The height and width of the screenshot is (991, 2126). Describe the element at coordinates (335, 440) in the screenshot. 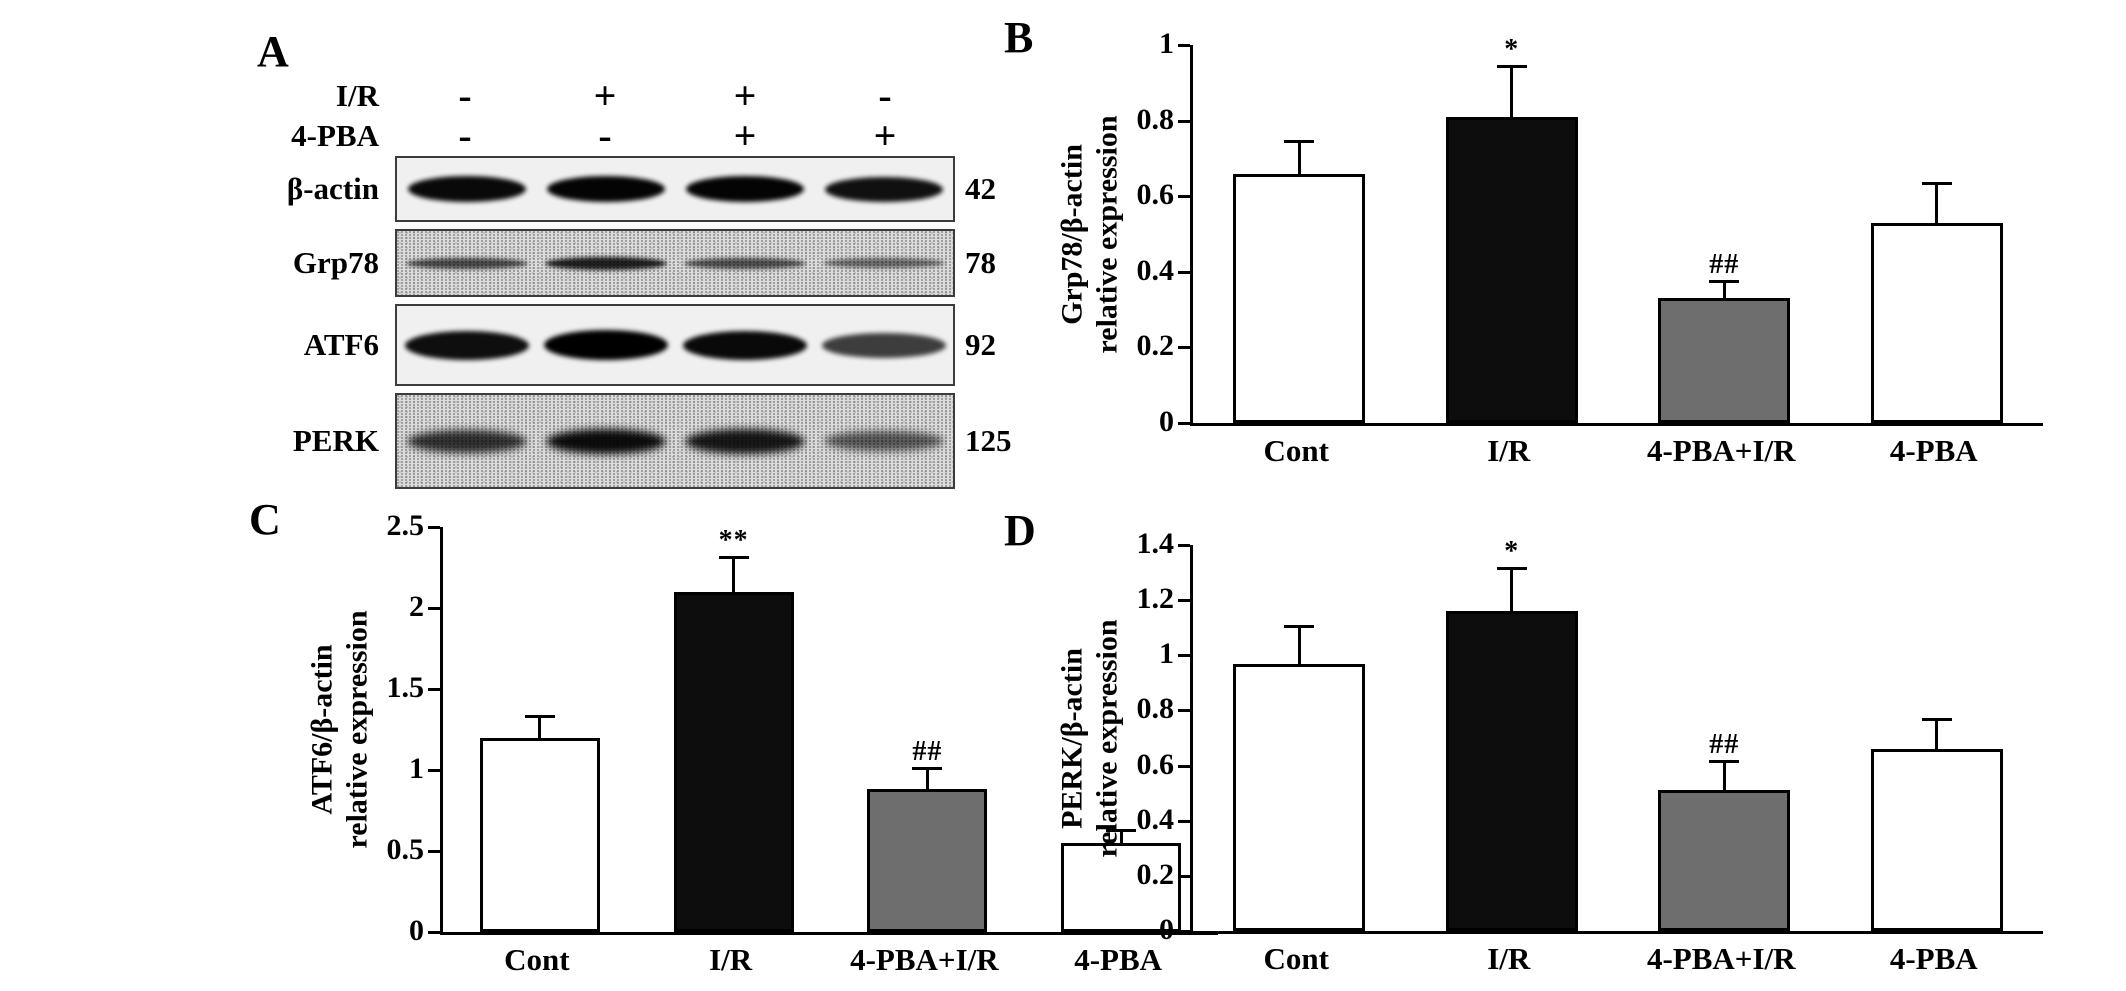

I see `protein-label: PERK` at that location.